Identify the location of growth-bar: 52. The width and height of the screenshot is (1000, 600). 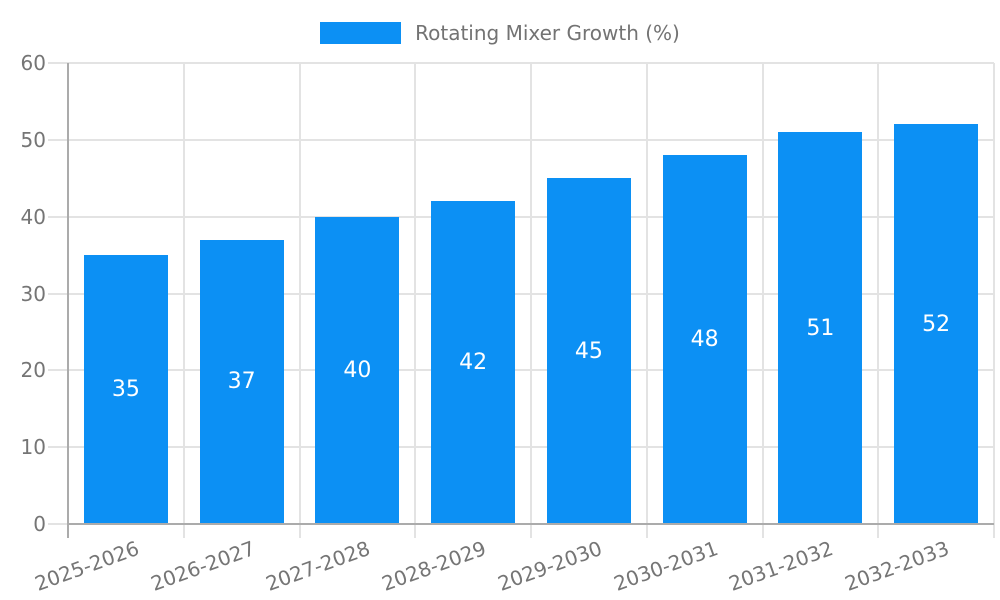
(936, 324).